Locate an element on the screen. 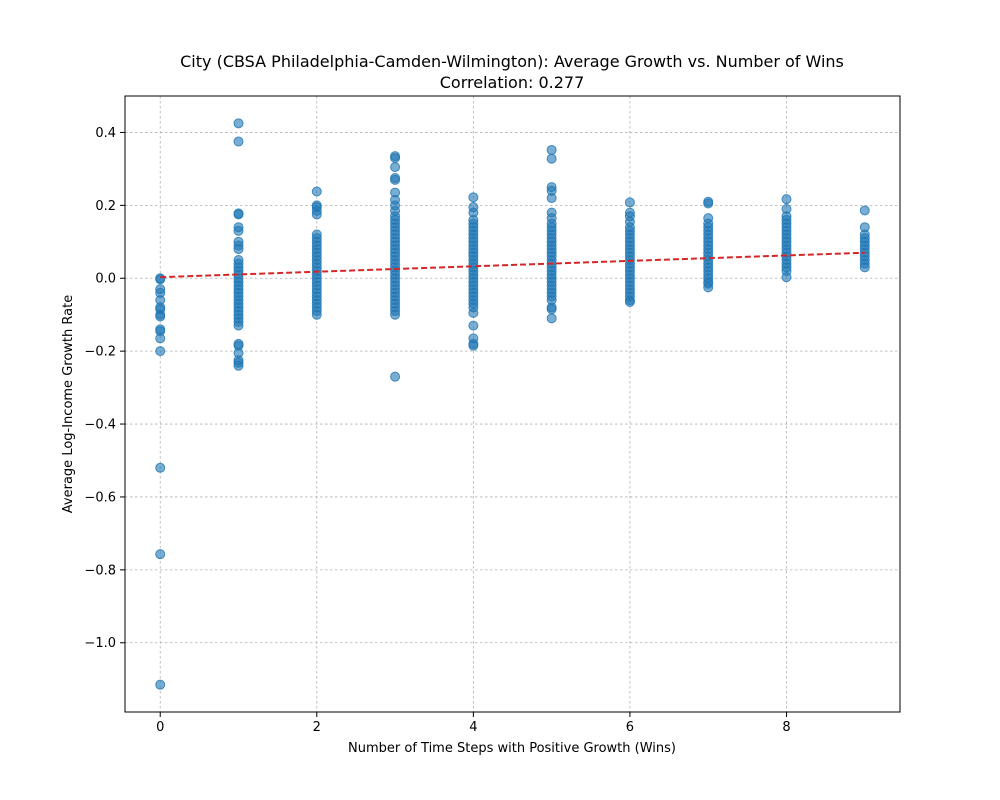  y-tick-label: −0.8 is located at coordinates (100, 570).